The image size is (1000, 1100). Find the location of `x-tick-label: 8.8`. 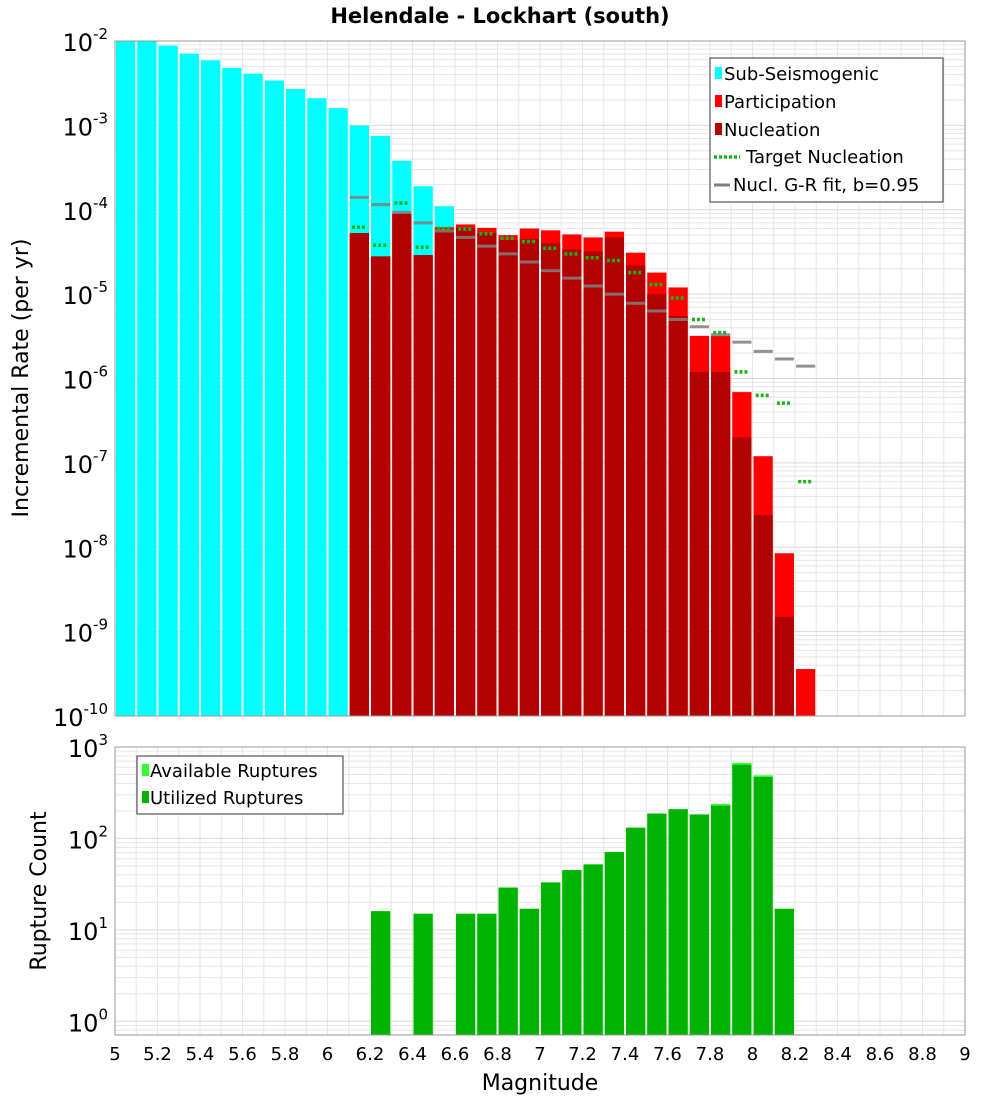

x-tick-label: 8.8 is located at coordinates (922, 1054).